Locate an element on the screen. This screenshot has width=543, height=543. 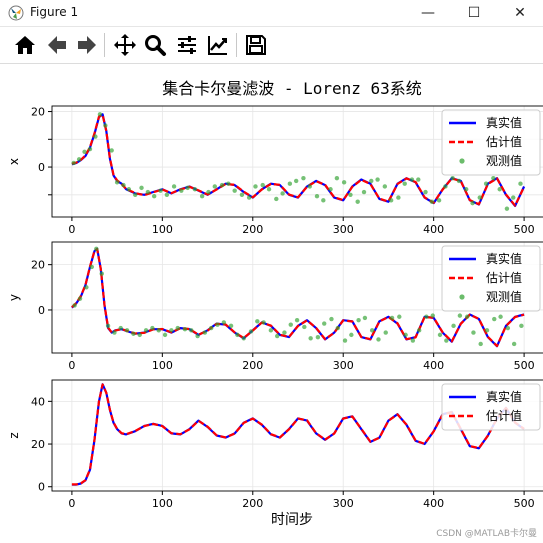
y-tick-label: 40 is located at coordinates (38, 401).